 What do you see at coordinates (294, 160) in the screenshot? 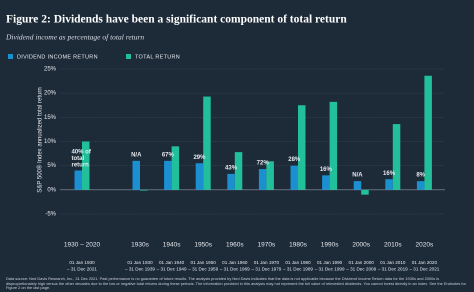
I see `share-label: 28%` at bounding box center [294, 160].